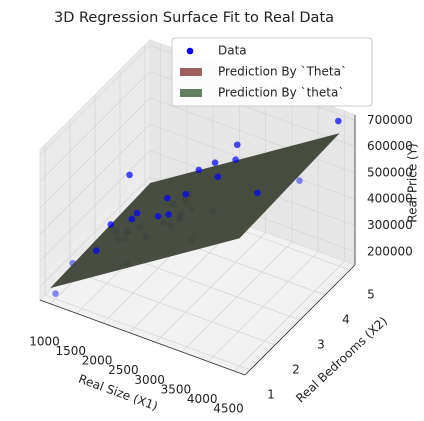 The image size is (424, 421). I want to click on x-tick-label: 4000, so click(202, 399).